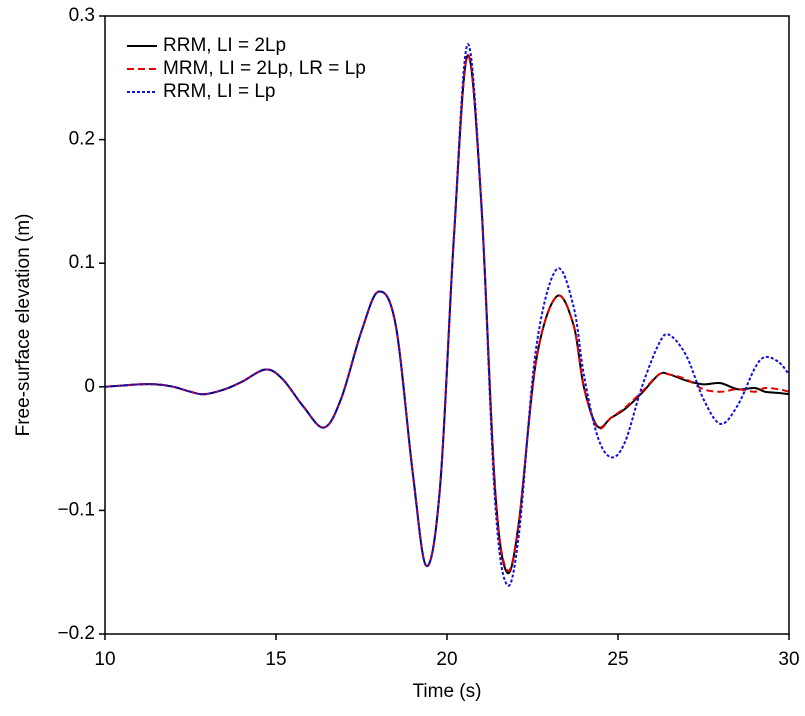 Image resolution: width=805 pixels, height=716 pixels. I want to click on y-tick-label: −0.1, so click(76, 509).